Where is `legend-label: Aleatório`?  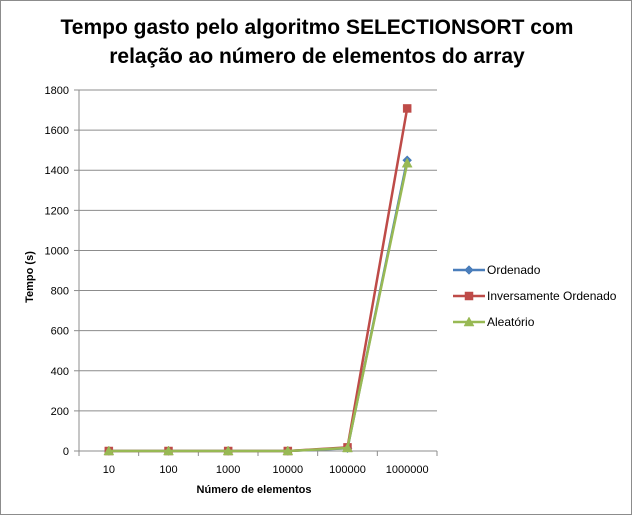
legend-label: Aleatório is located at coordinates (510, 322).